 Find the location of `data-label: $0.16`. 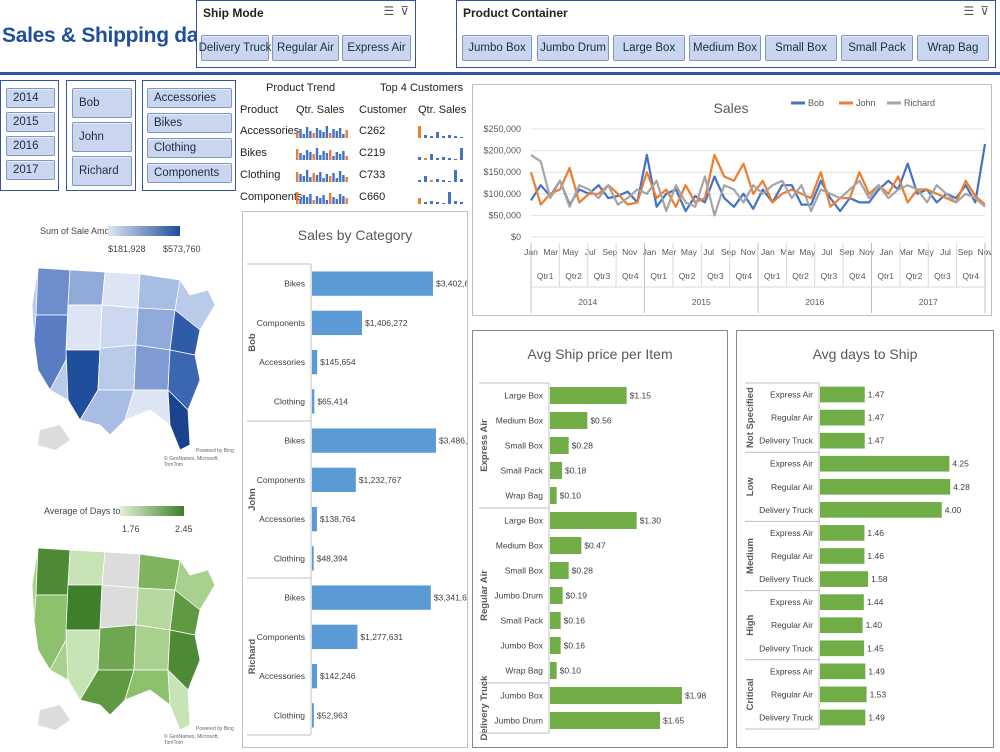

data-label: $0.16 is located at coordinates (575, 646).